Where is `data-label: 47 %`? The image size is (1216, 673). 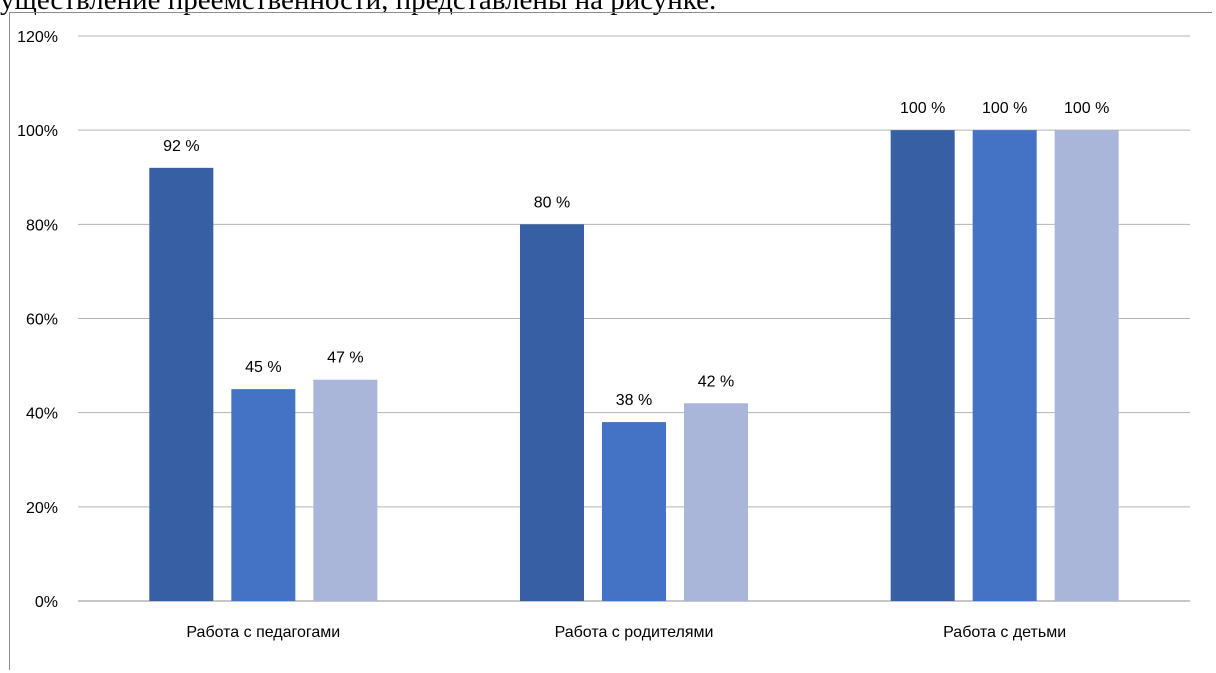
data-label: 47 % is located at coordinates (345, 358).